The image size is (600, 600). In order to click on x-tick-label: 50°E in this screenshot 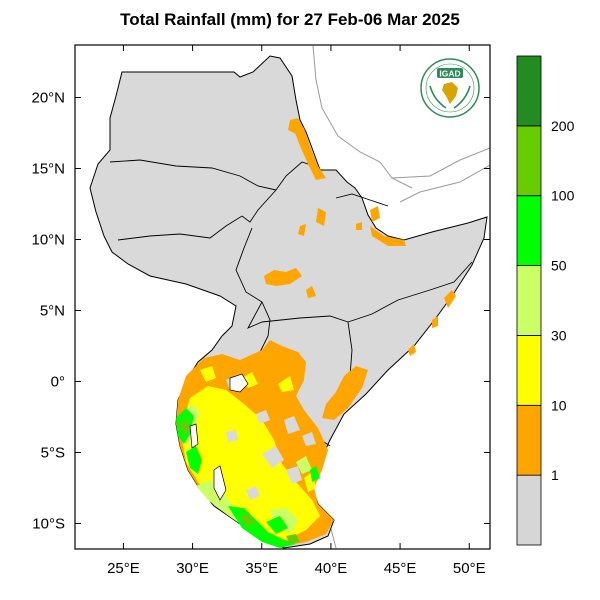, I will do `click(469, 568)`.